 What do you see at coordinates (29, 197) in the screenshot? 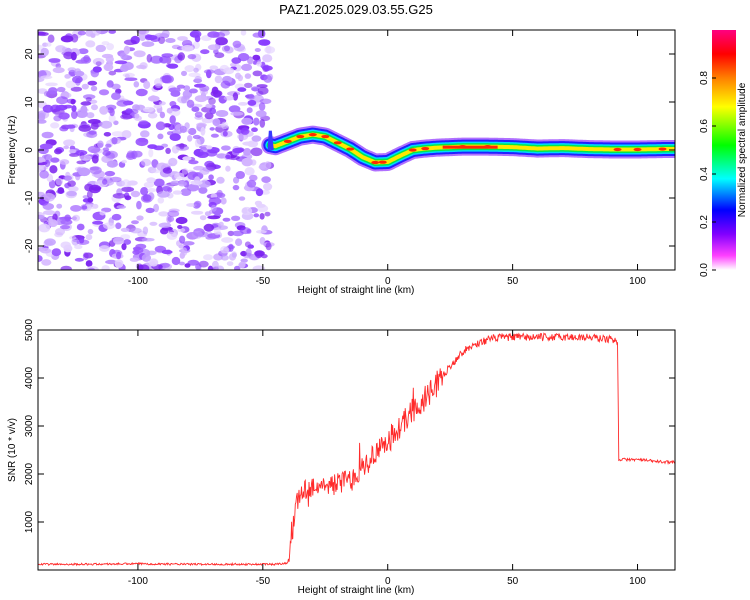
I see `top-y-tick-label: -10` at bounding box center [29, 197].